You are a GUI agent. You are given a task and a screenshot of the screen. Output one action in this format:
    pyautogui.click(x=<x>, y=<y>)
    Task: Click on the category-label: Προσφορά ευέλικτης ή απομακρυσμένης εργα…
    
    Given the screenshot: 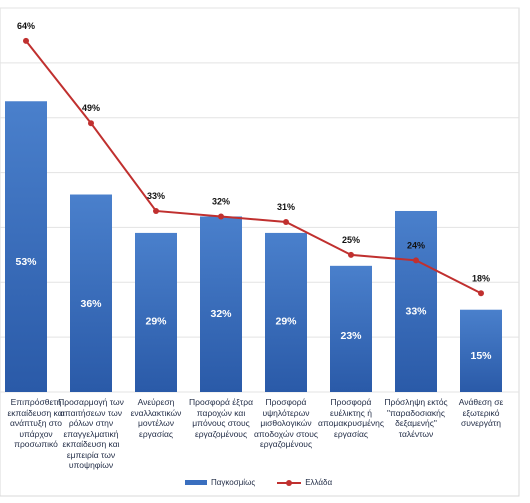 What is the action you would take?
    pyautogui.click(x=351, y=418)
    